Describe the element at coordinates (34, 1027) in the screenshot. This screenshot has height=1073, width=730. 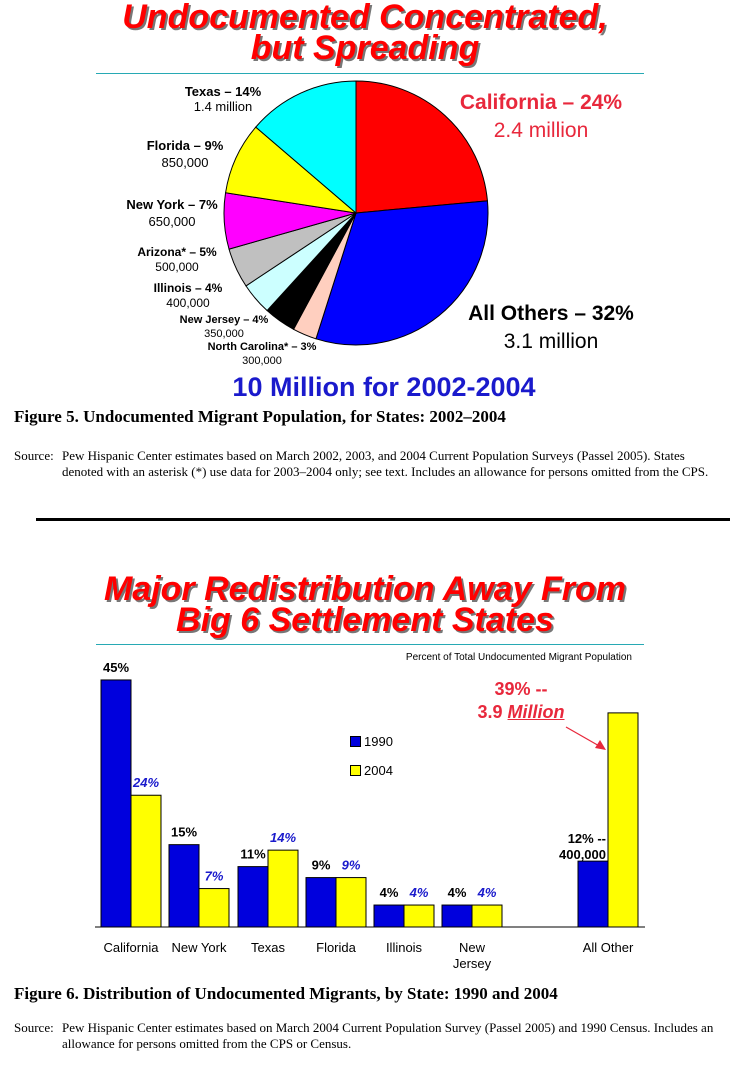
I see `figure6-source-label: Source:` at that location.